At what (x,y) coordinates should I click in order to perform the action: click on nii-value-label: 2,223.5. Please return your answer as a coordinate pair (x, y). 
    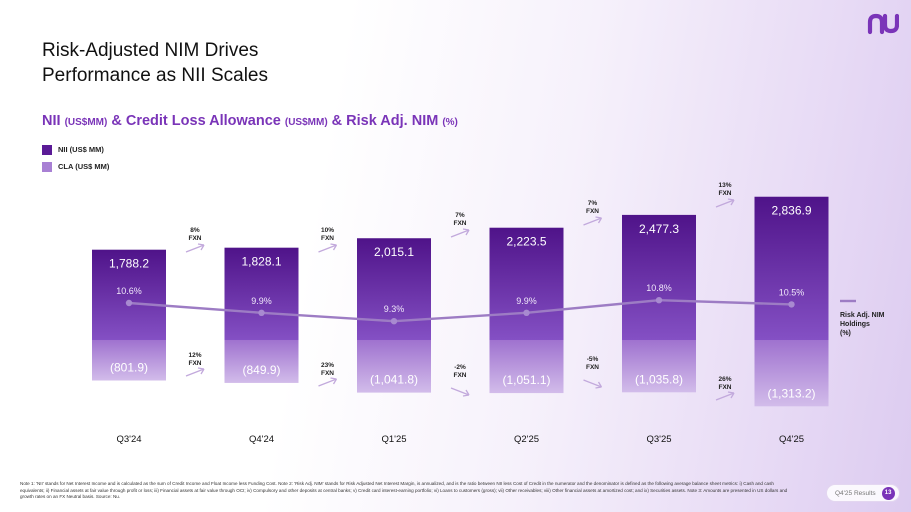
    Looking at the image, I should click on (526, 242).